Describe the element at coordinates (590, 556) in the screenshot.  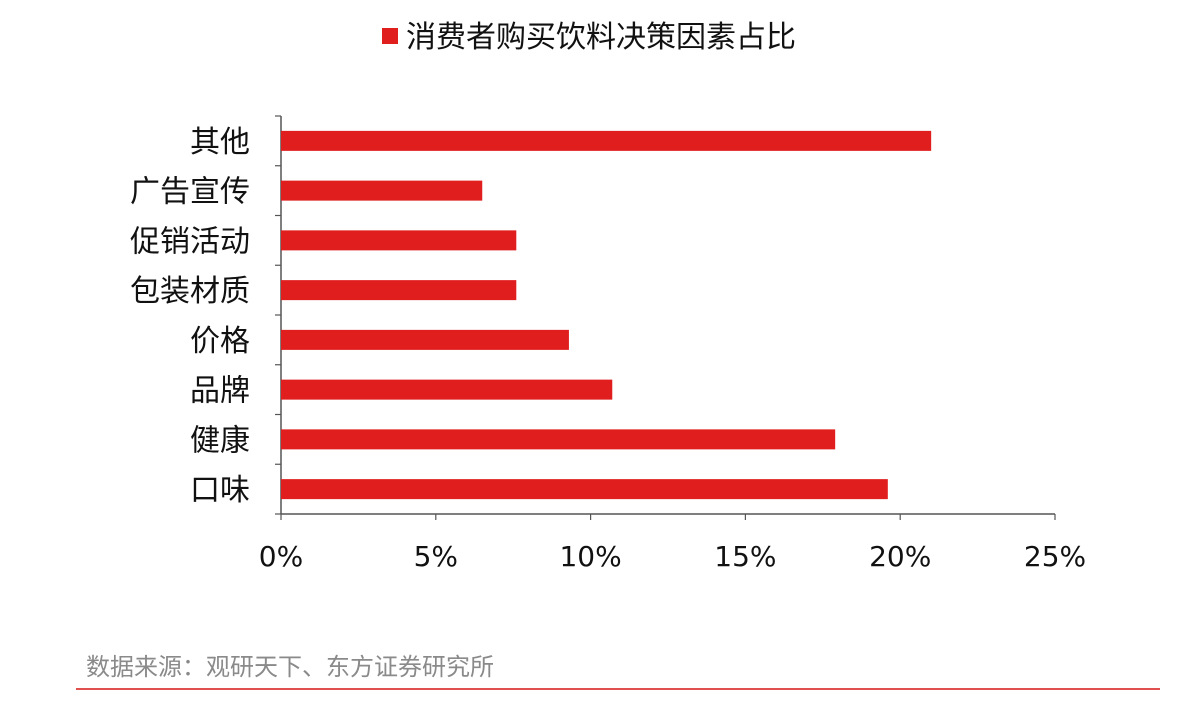
I see `x-tick-label: 10%` at that location.